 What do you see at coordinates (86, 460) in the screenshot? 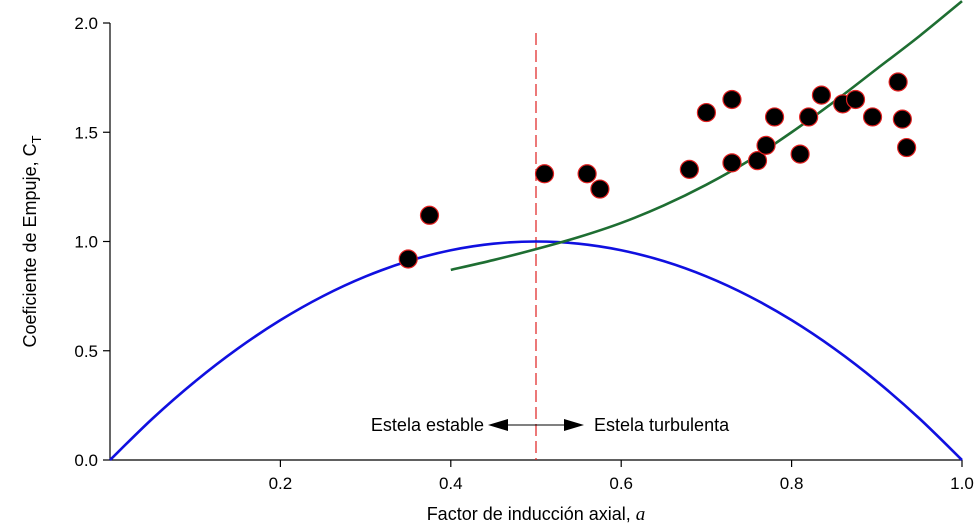
I see `y-tick-label: 0.0` at bounding box center [86, 460].